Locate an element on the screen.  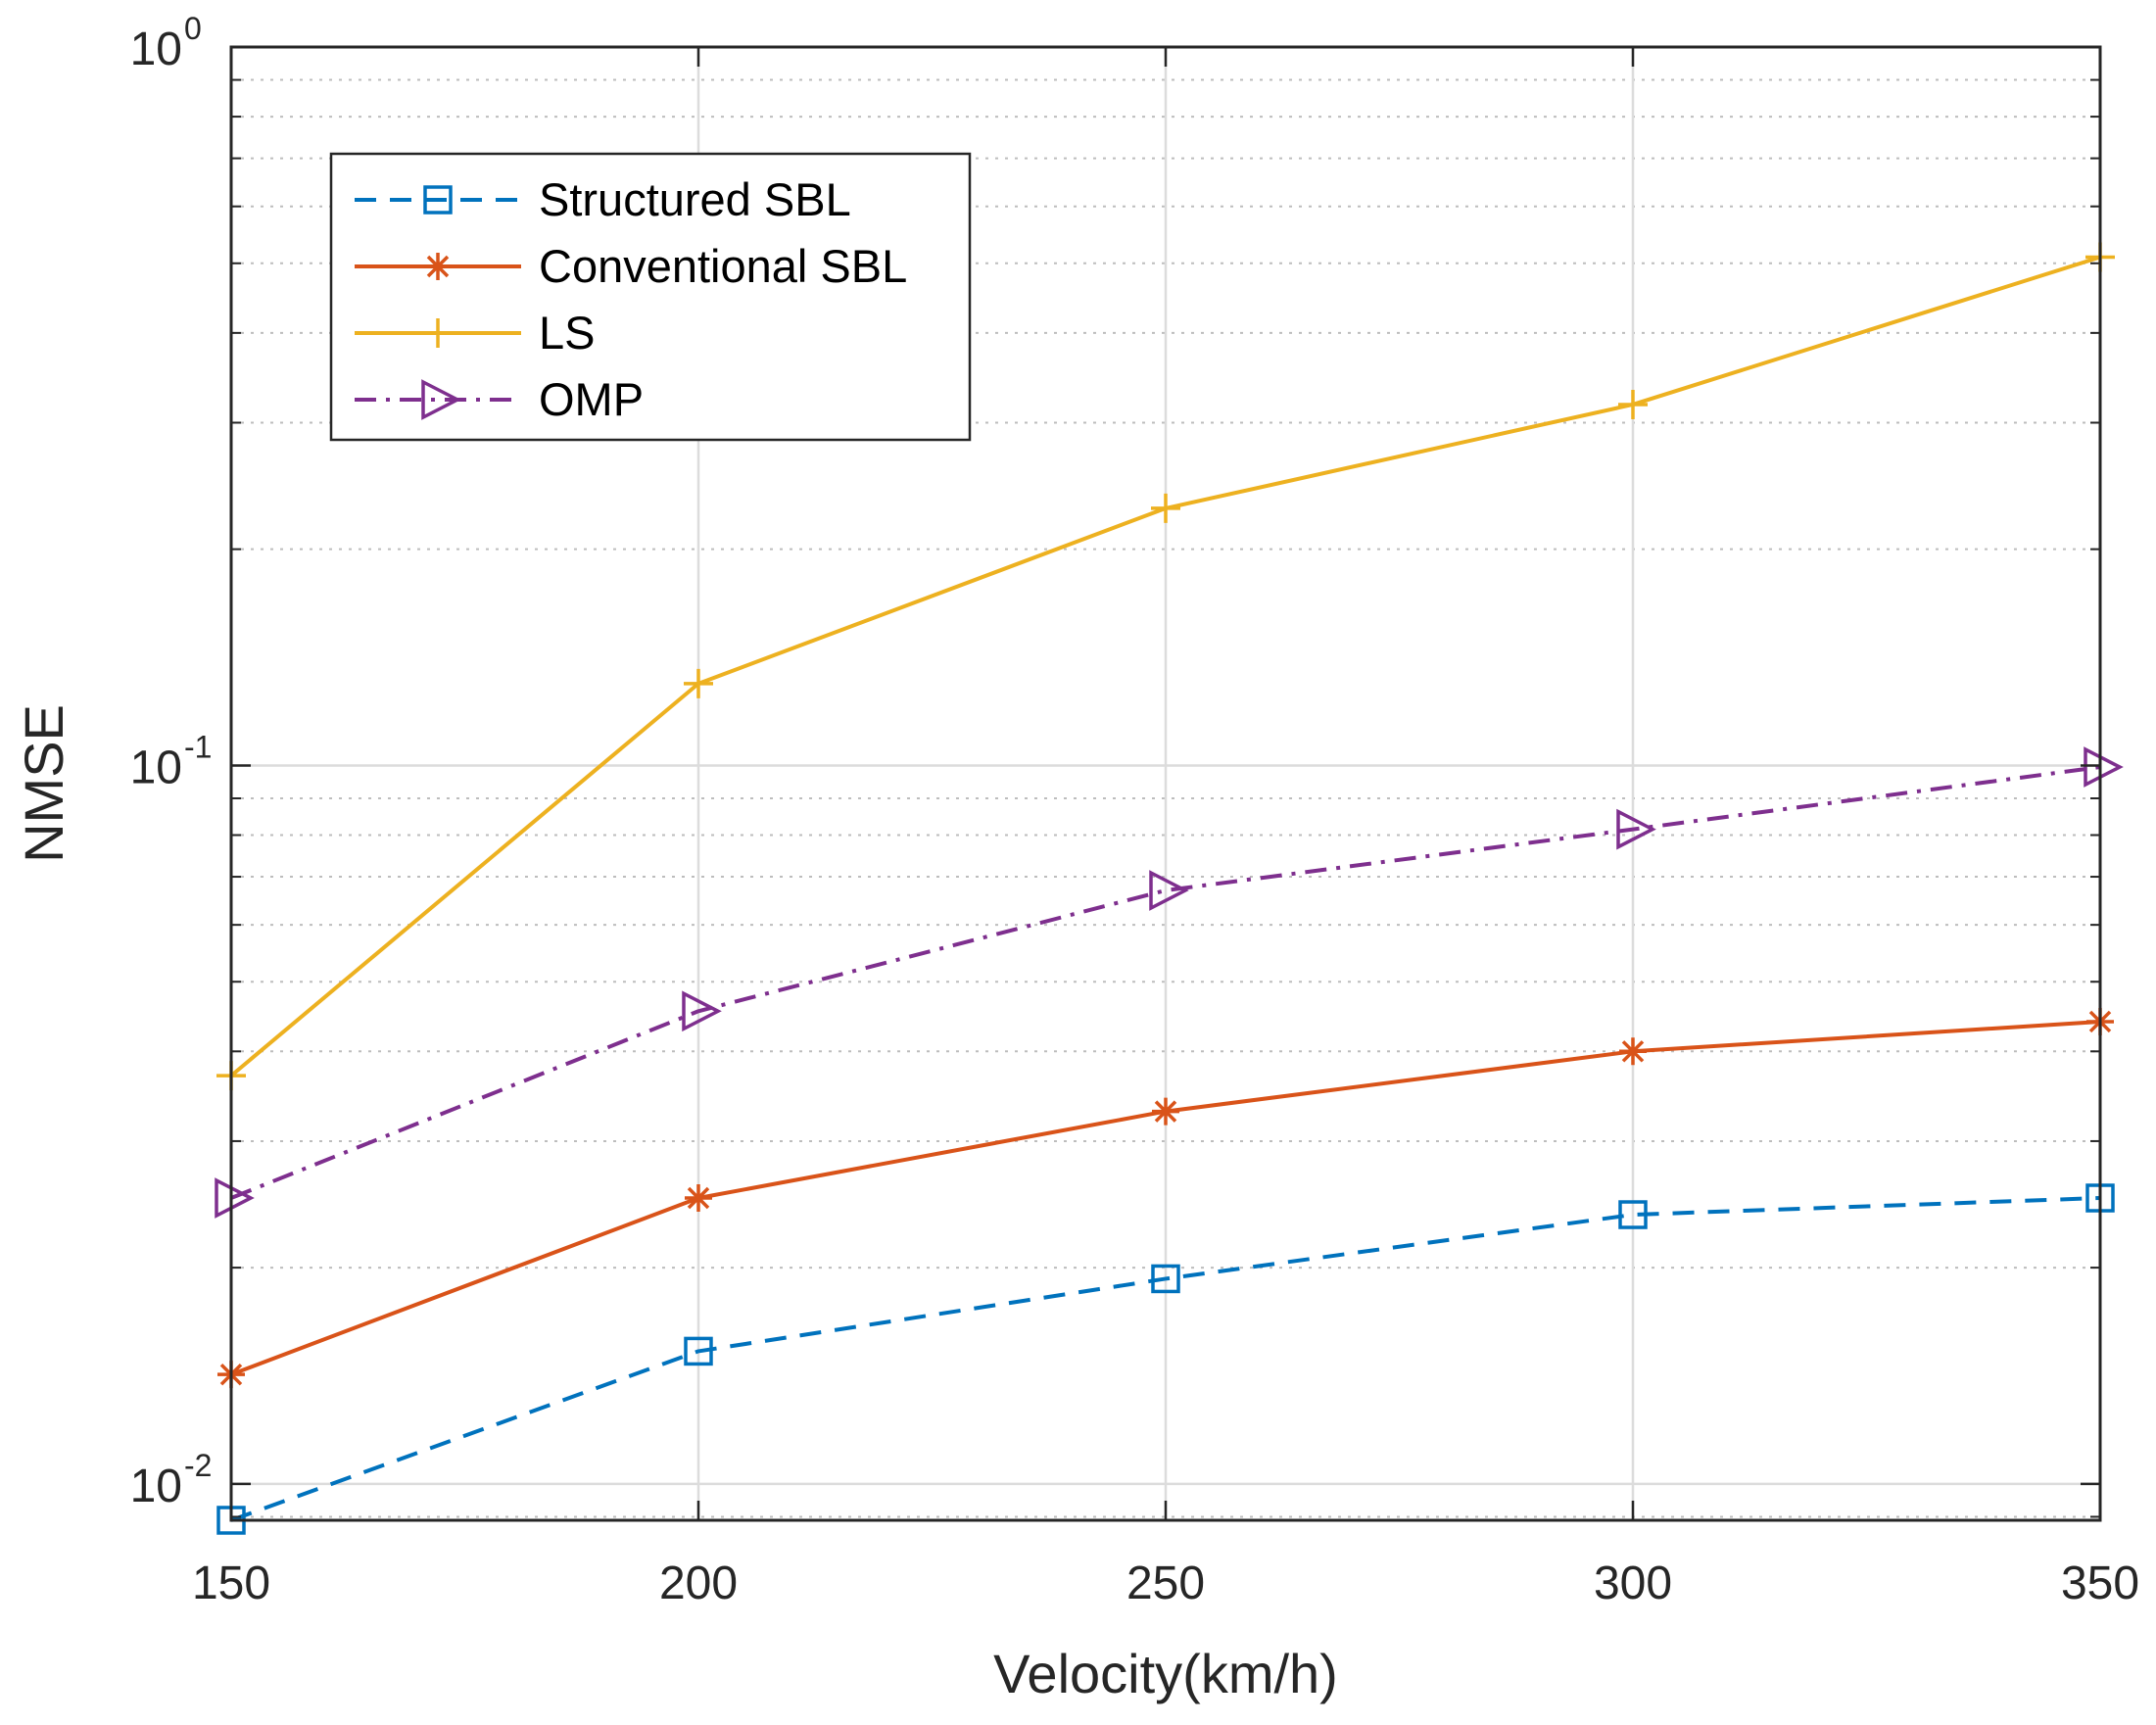
legend-label: LS is located at coordinates (567, 333).